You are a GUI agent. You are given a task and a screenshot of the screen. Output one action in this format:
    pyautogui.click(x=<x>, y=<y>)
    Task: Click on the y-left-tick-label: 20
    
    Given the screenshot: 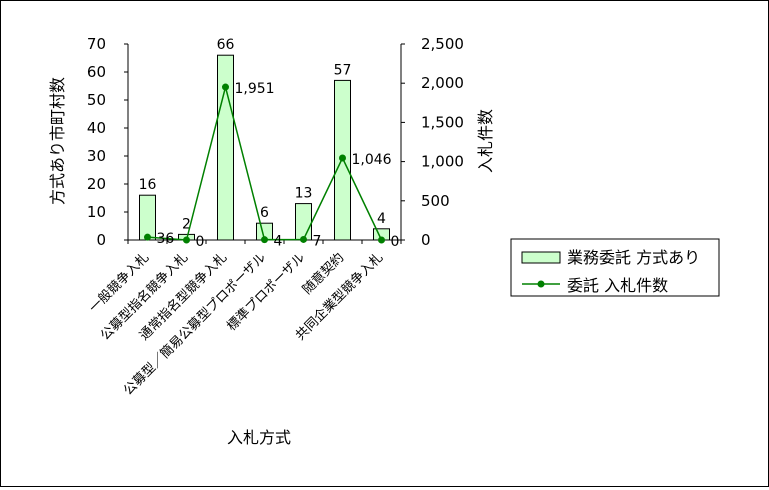 What is the action you would take?
    pyautogui.click(x=96, y=184)
    